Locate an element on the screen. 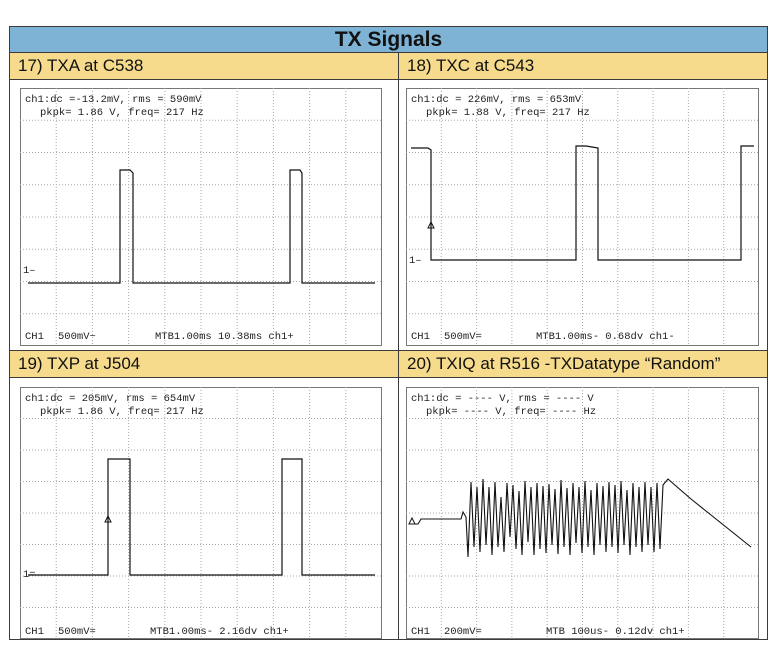 The image size is (779, 652). scope-readout-line2: pkpk= ---- V, freq= ---- Hz is located at coordinates (511, 412).